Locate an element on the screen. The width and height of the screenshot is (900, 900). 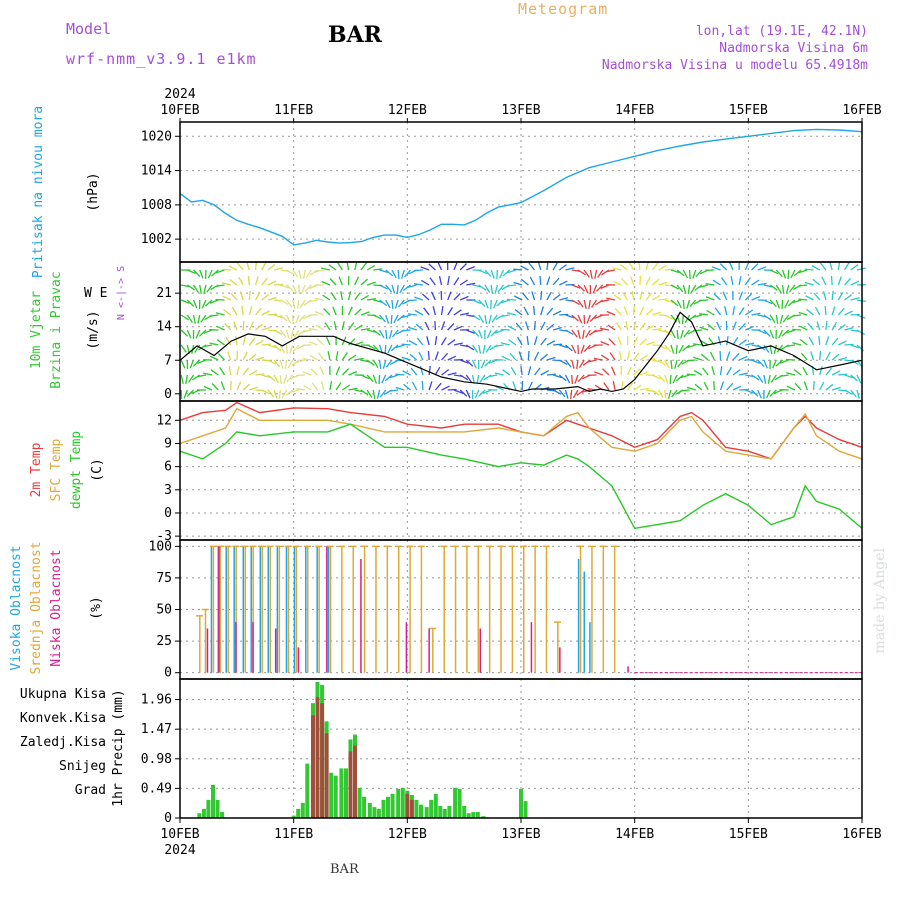
y-tick-label: 25 is located at coordinates (164, 641).